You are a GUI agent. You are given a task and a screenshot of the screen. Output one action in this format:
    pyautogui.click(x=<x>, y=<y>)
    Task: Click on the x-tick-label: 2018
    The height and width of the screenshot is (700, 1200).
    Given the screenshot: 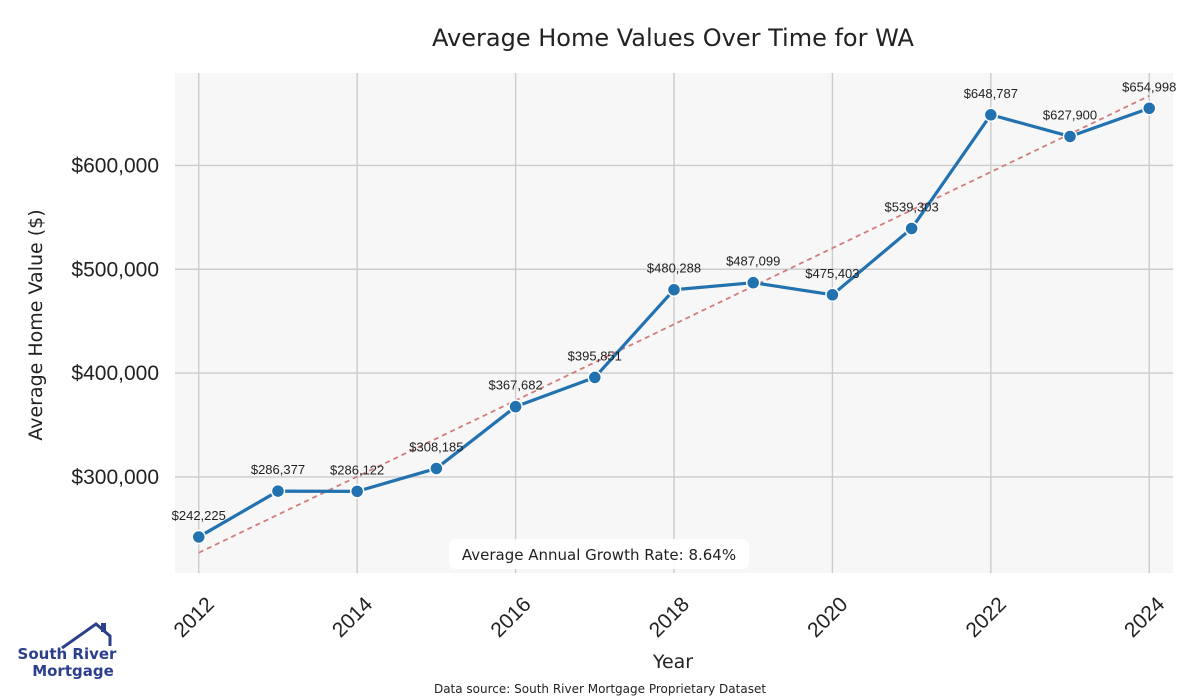 What is the action you would take?
    pyautogui.click(x=669, y=617)
    